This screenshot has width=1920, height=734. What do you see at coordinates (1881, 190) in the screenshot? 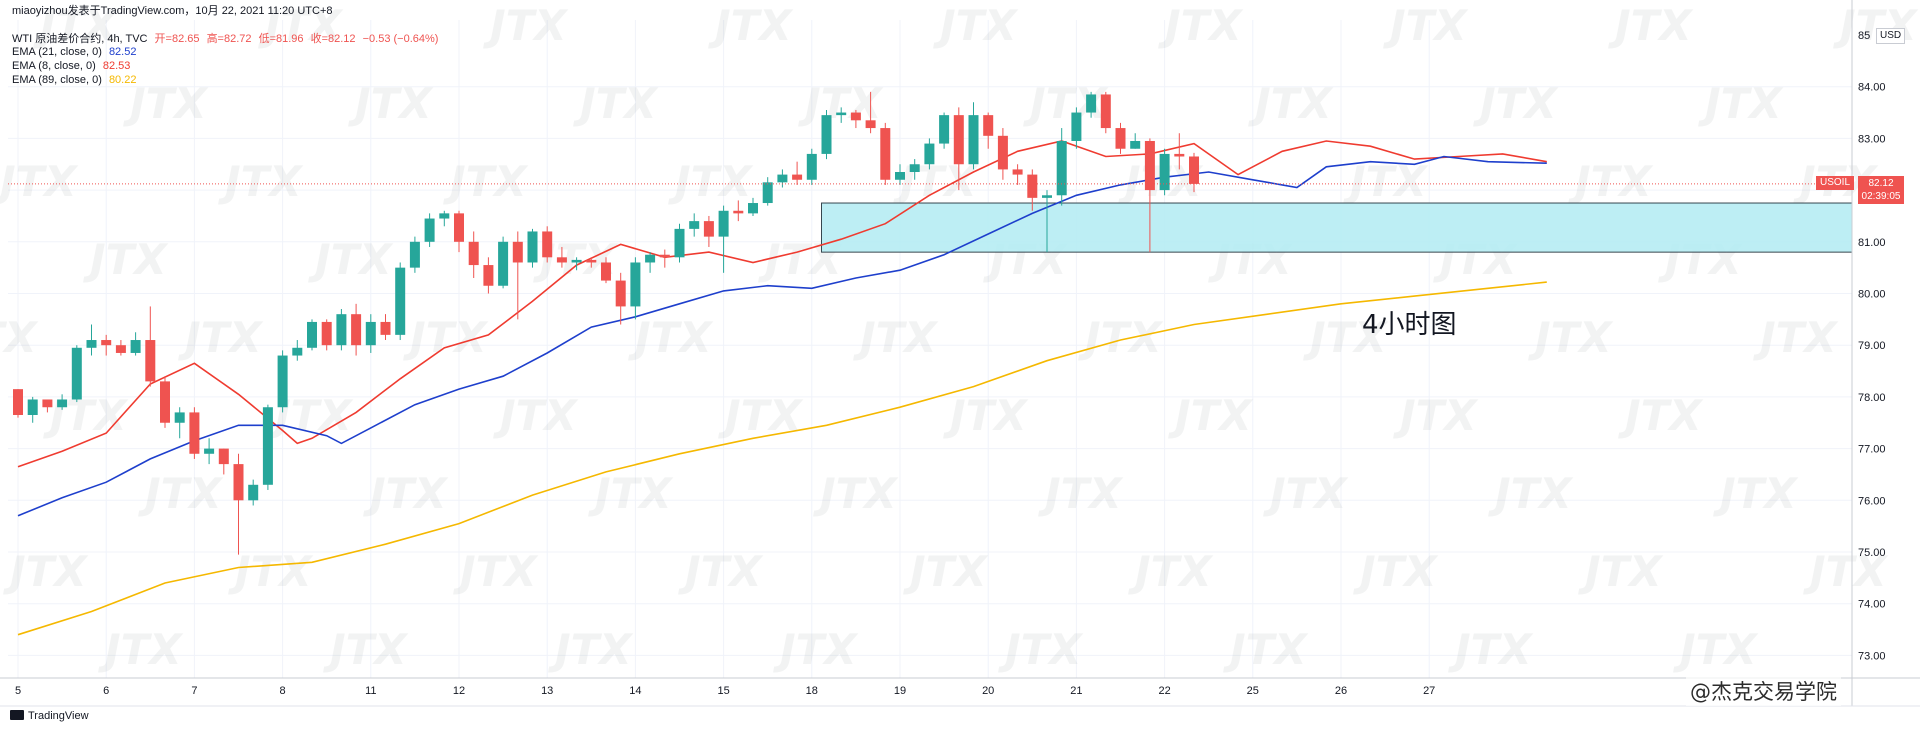
I see `price-badge: 82.12 02:39:05` at bounding box center [1881, 190].